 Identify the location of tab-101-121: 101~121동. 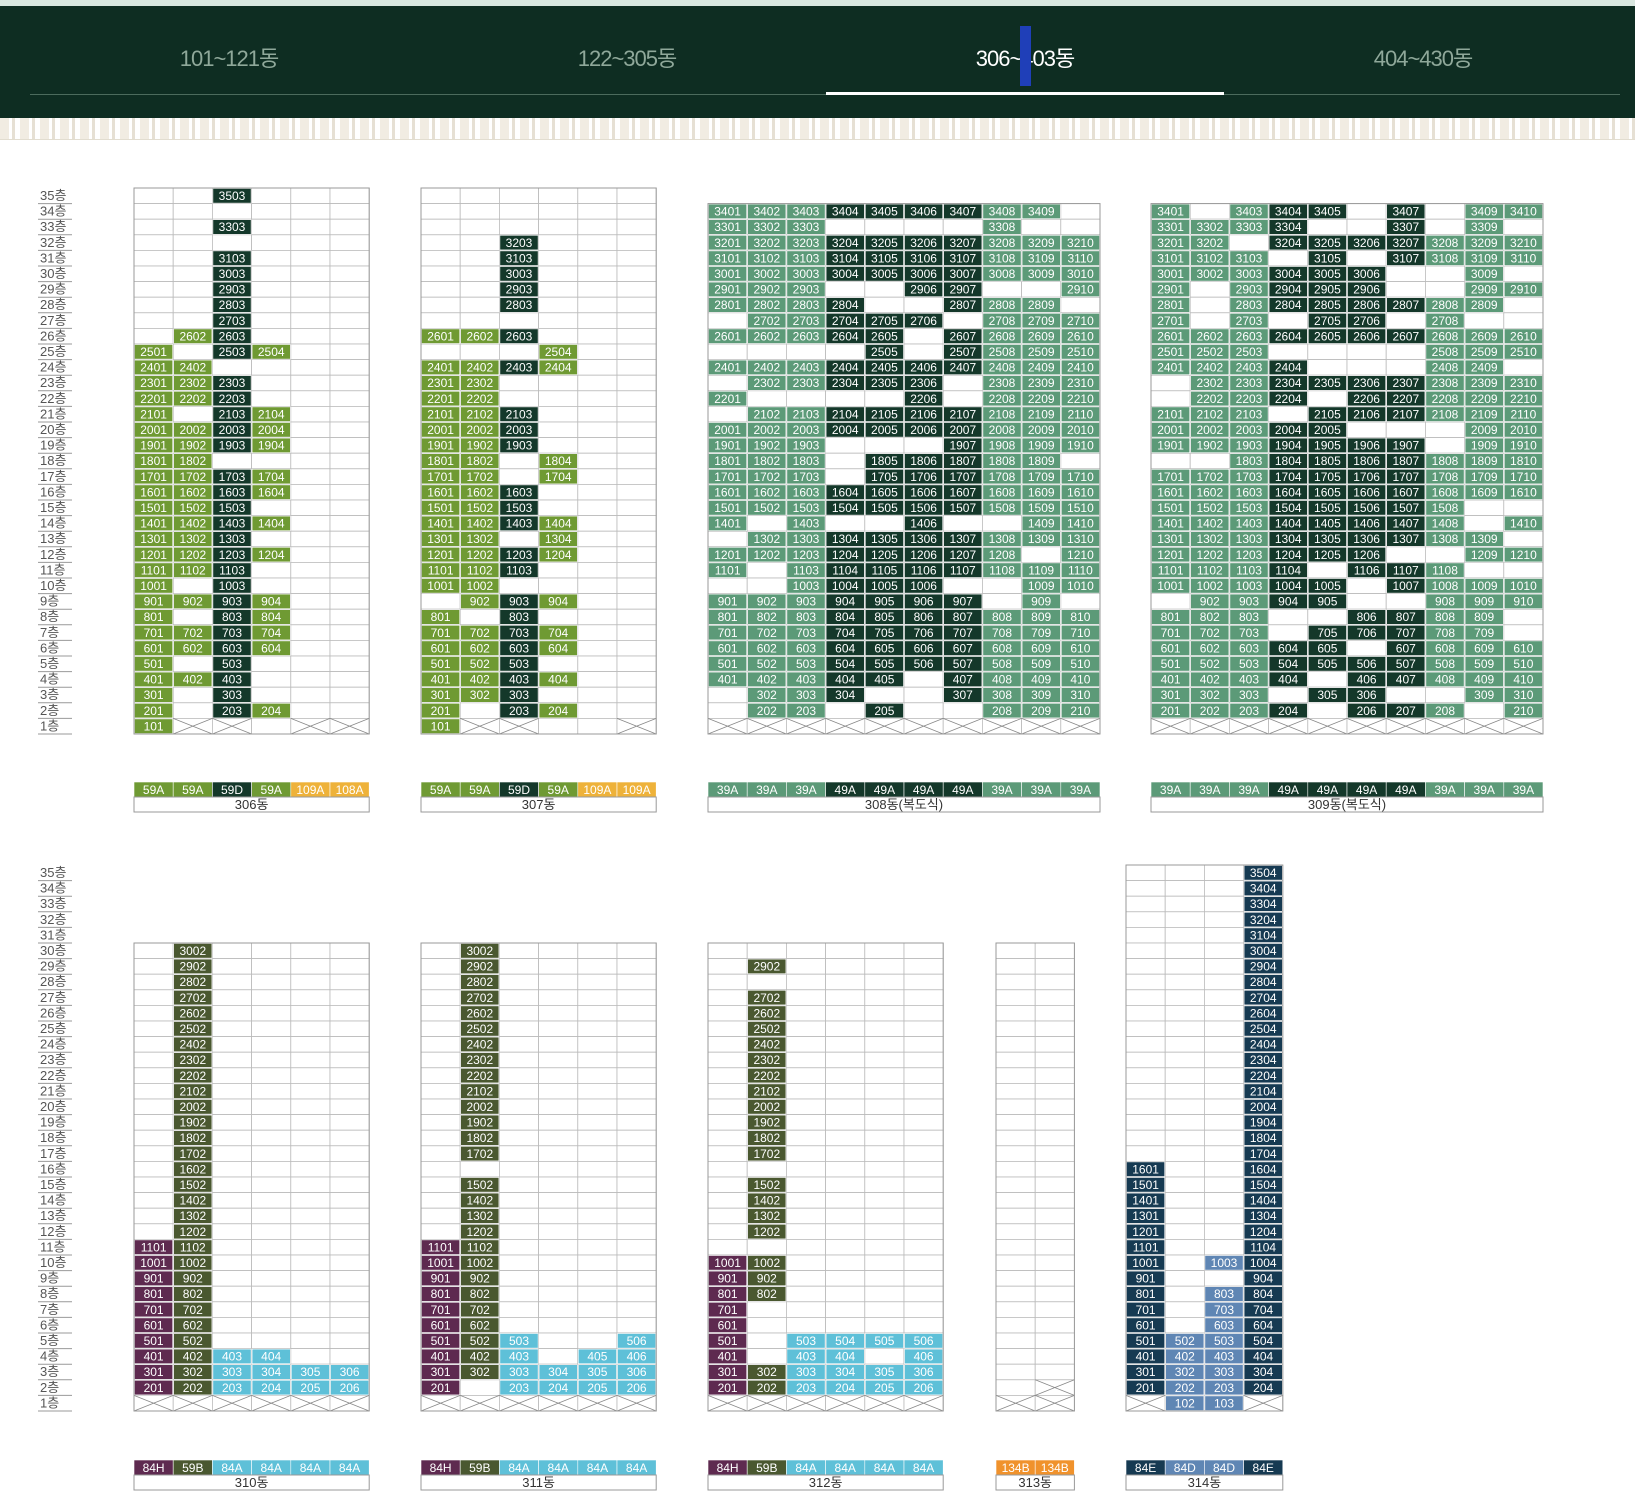
(229, 58).